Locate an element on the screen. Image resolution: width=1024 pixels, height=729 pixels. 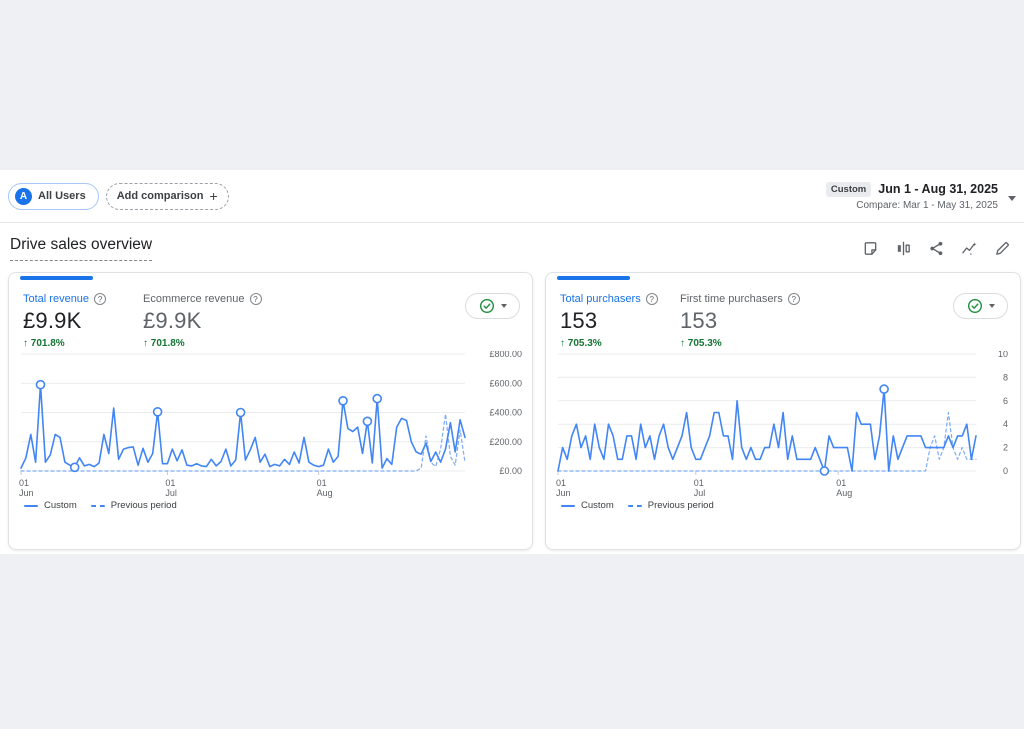
svg-text: 2 is located at coordinates (1005, 448).